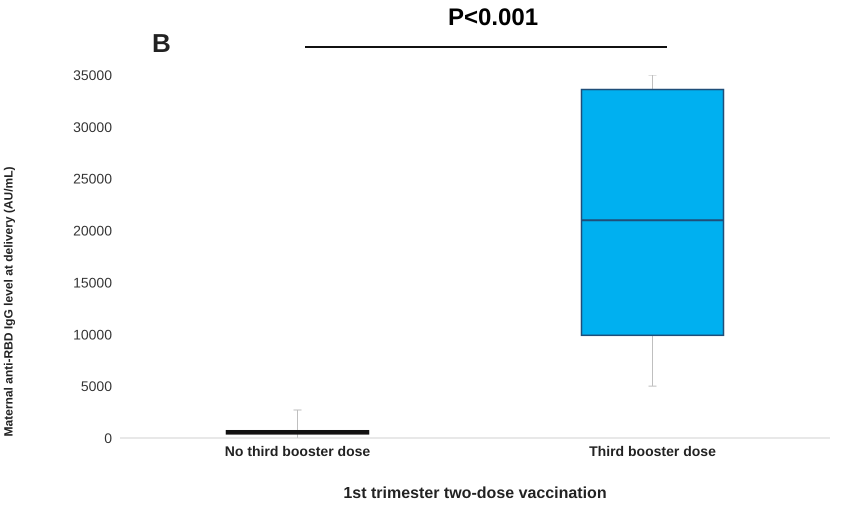 The image size is (846, 512). I want to click on y-tick-label: 0, so click(108, 438).